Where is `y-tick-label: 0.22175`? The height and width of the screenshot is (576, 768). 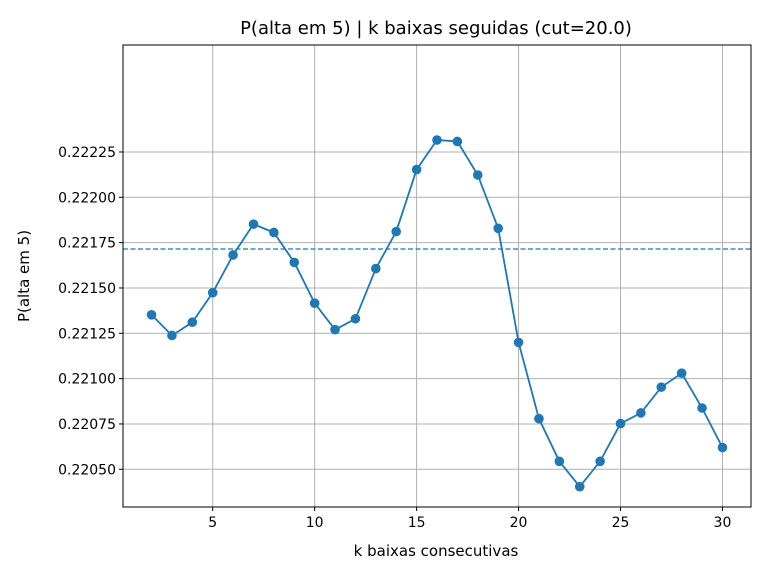
y-tick-label: 0.22175 is located at coordinates (87, 244).